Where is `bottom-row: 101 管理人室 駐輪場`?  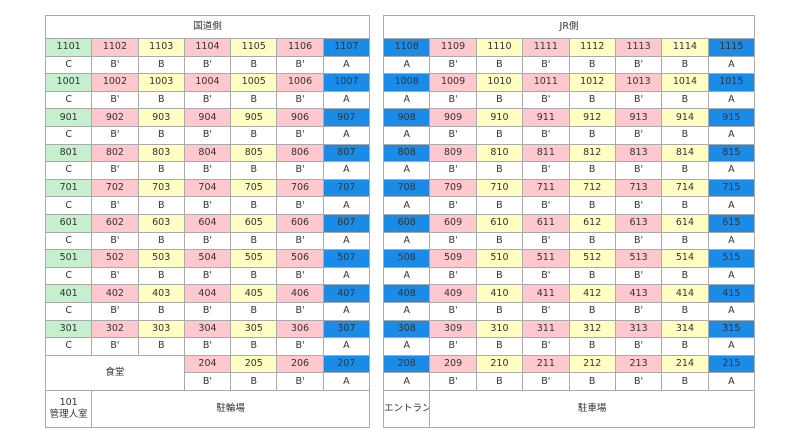 bottom-row: 101 管理人室 駐輪場 is located at coordinates (207, 408).